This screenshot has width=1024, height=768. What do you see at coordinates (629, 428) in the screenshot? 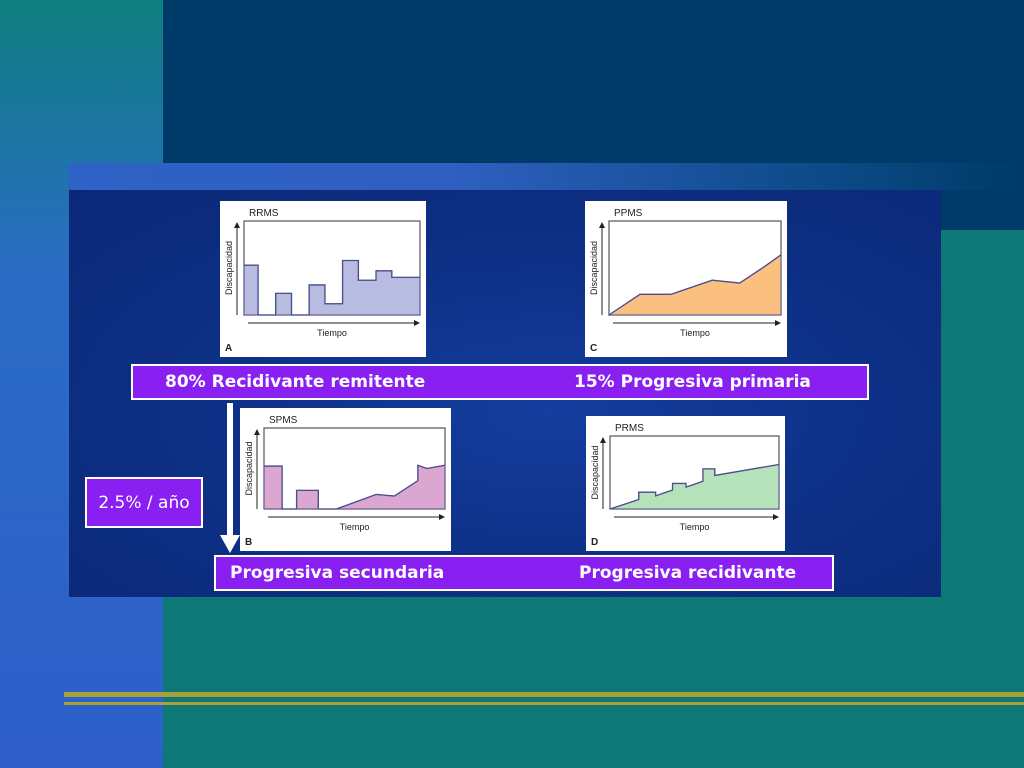
I see `chart-title: PRMS` at bounding box center [629, 428].